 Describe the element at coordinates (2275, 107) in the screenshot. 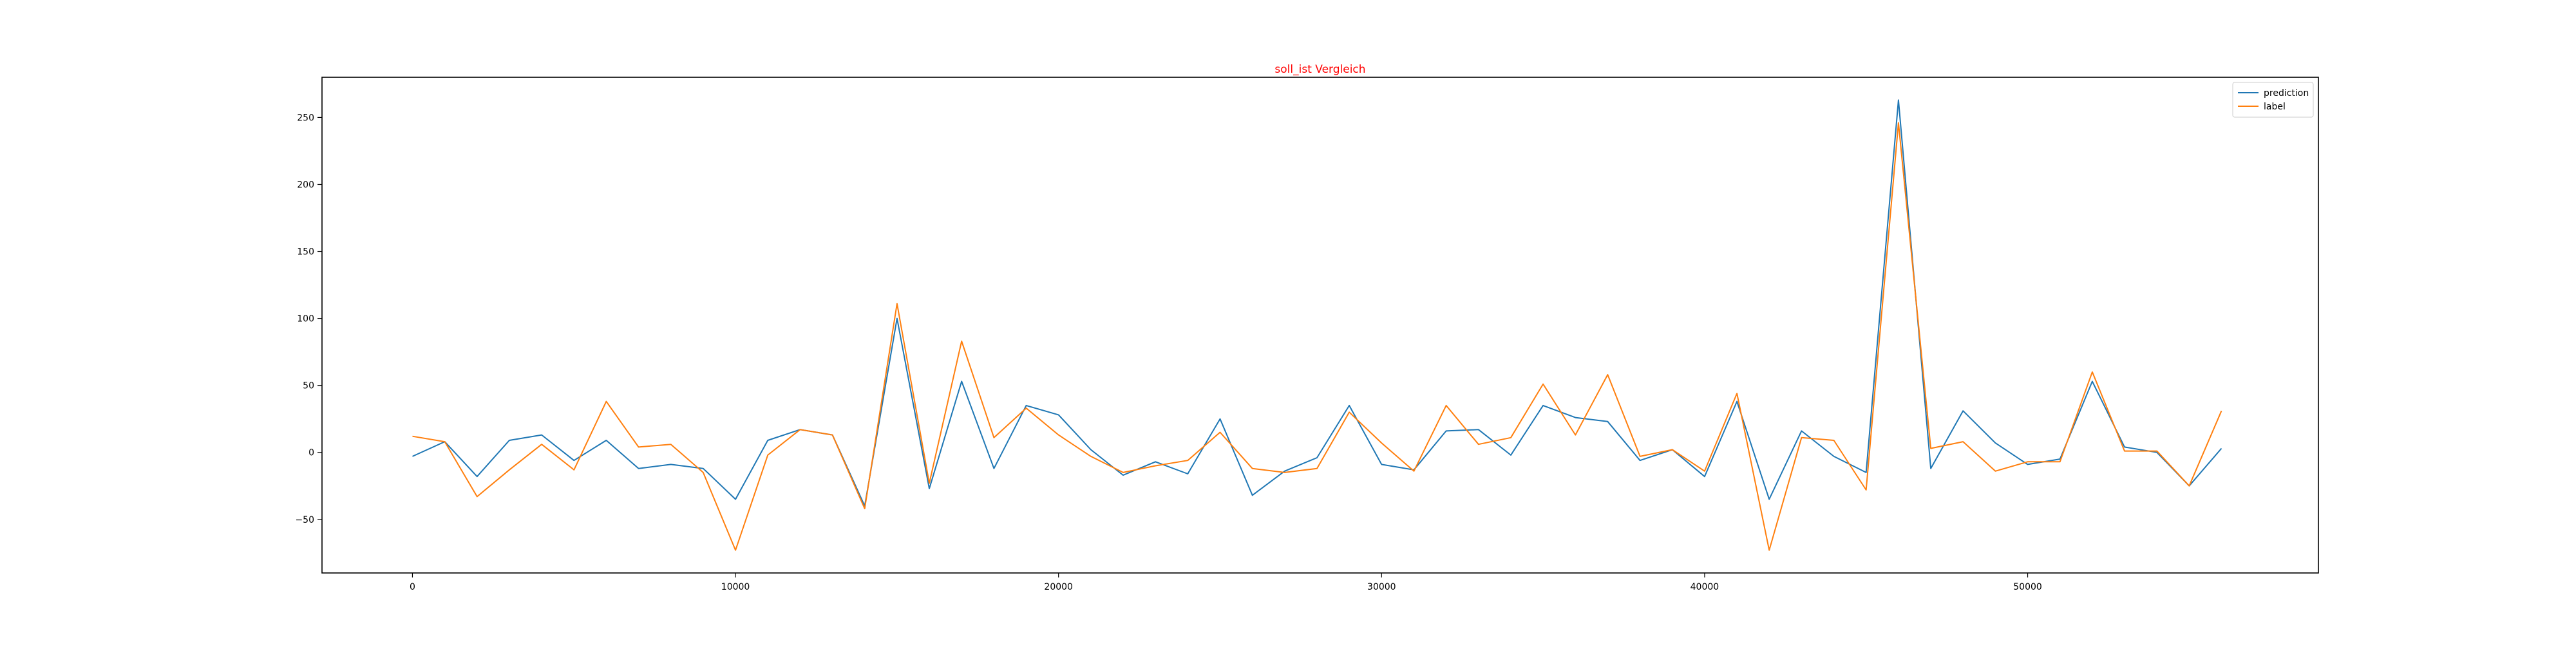

I see `legend-label-label: label` at that location.